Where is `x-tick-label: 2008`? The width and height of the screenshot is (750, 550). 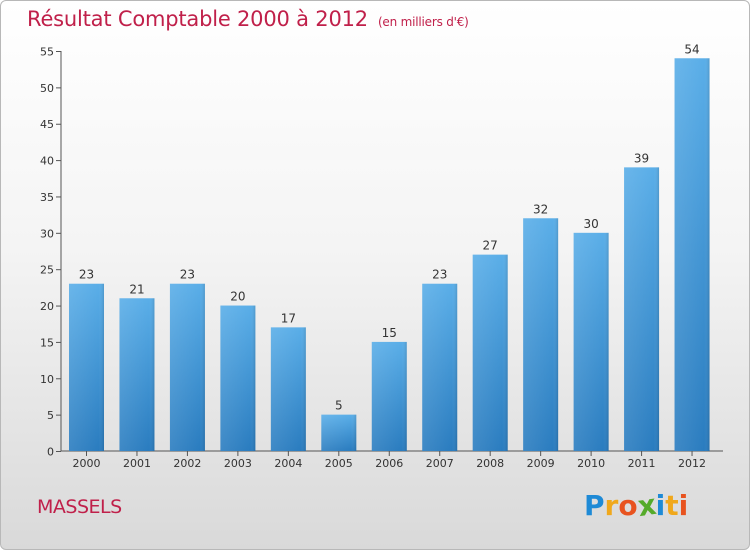
x-tick-label: 2008 is located at coordinates (490, 463).